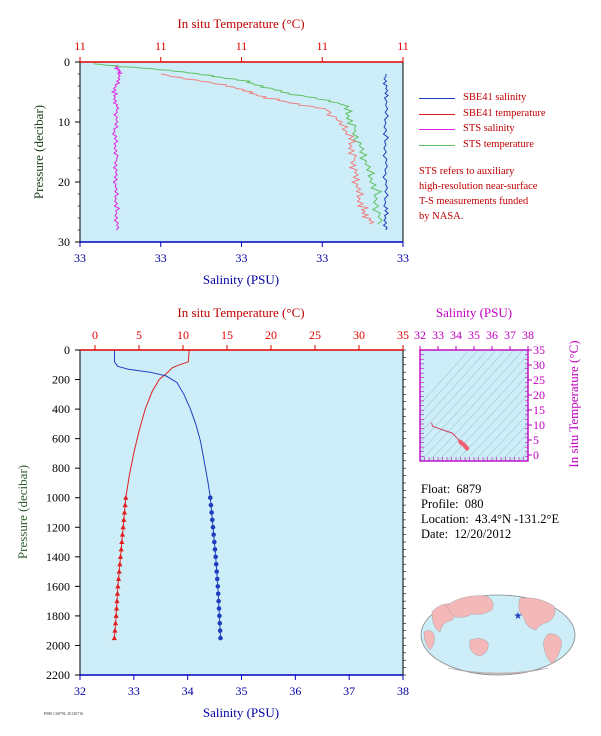  I want to click on ts-temp-tick-label: 35, so click(539, 350).